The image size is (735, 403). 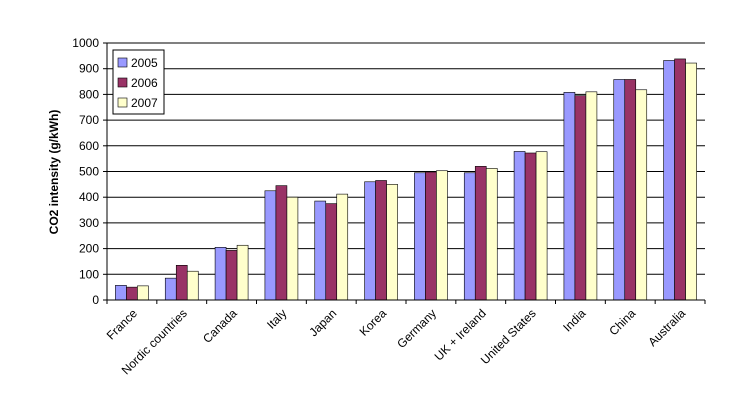 What do you see at coordinates (320, 250) in the screenshot?
I see `bar-2005-japan` at bounding box center [320, 250].